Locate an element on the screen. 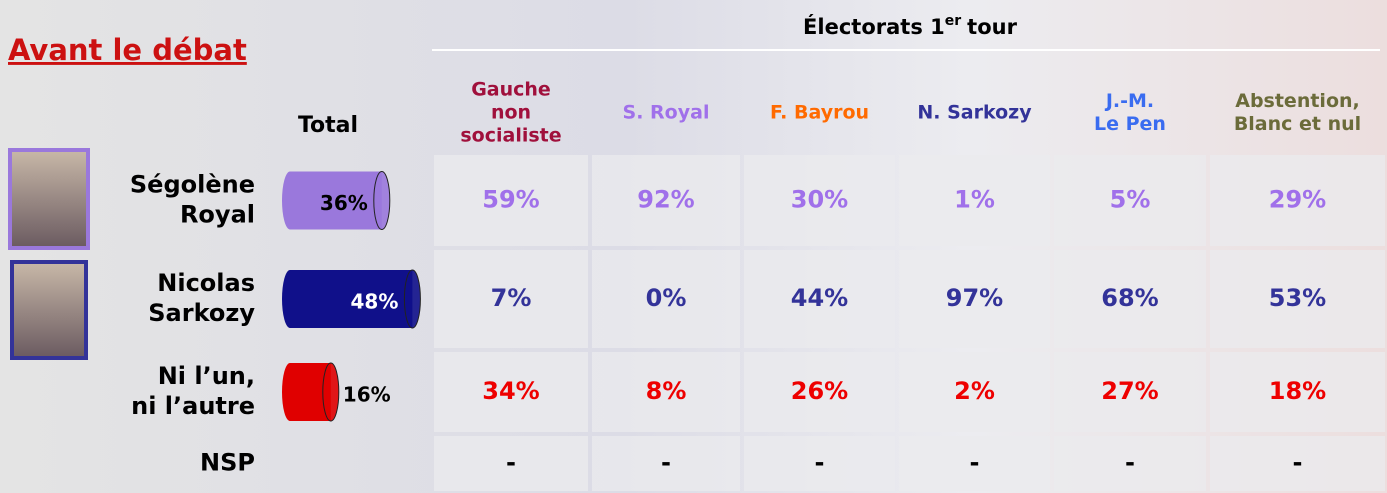  column-header: non is located at coordinates (511, 113).